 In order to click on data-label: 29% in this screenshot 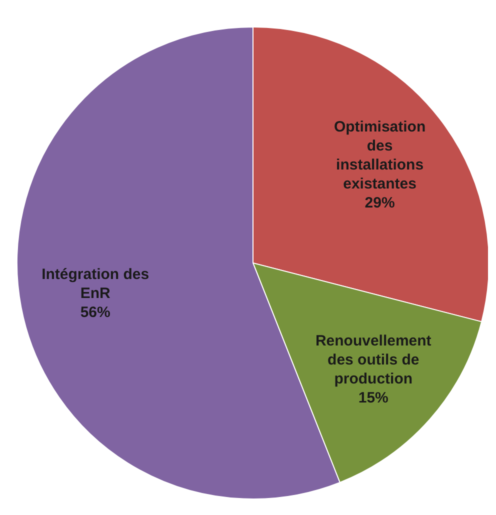, I will do `click(379, 203)`.